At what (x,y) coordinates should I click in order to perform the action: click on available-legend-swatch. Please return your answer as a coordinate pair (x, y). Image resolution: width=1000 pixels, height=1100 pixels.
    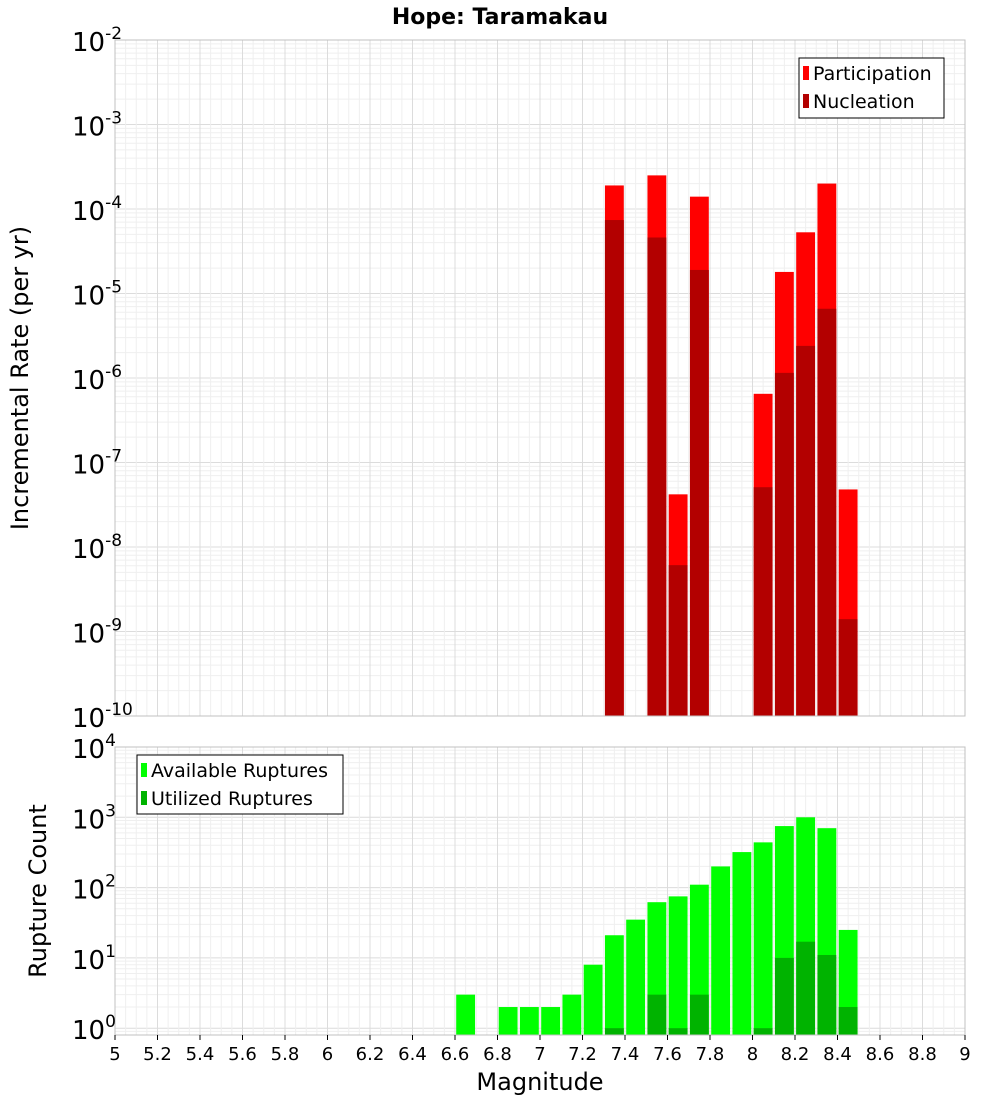
    Looking at the image, I should click on (144, 770).